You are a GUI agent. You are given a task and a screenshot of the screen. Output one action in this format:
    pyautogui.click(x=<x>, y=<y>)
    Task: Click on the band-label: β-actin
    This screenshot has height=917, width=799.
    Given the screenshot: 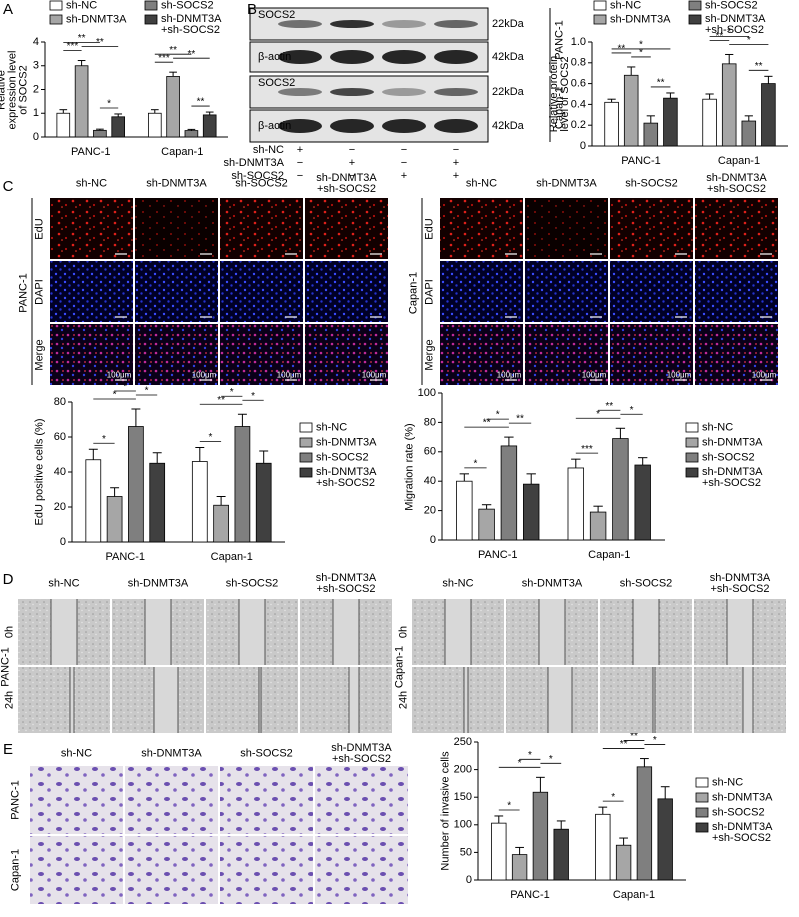 What is the action you would take?
    pyautogui.click(x=274, y=126)
    